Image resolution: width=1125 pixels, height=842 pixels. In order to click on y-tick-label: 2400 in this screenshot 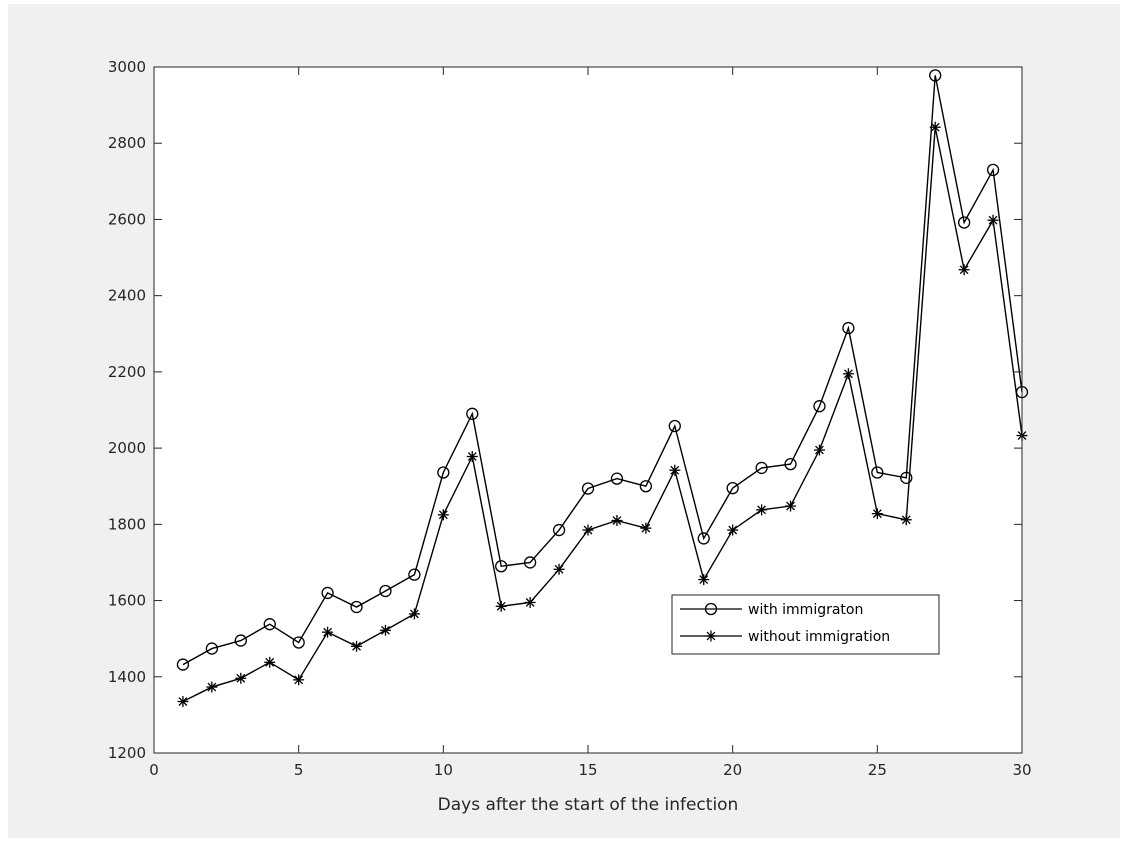, I will do `click(127, 296)`.